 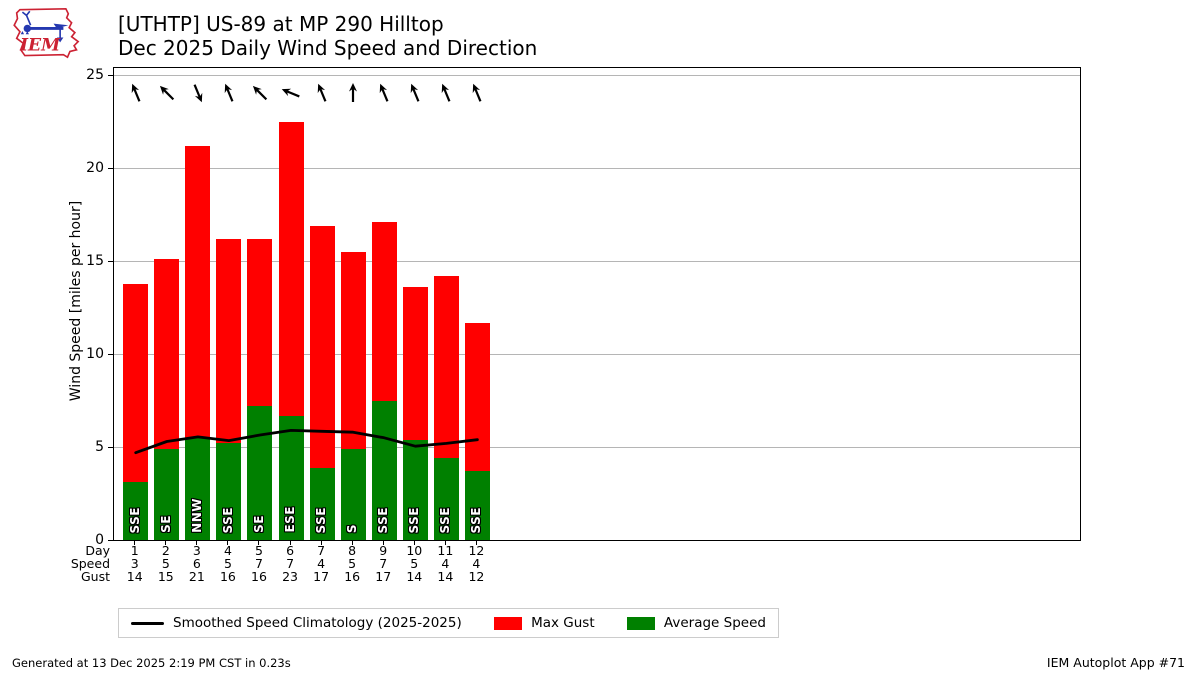 What do you see at coordinates (445, 550) in the screenshot?
I see `table-day-day-11: 11` at bounding box center [445, 550].